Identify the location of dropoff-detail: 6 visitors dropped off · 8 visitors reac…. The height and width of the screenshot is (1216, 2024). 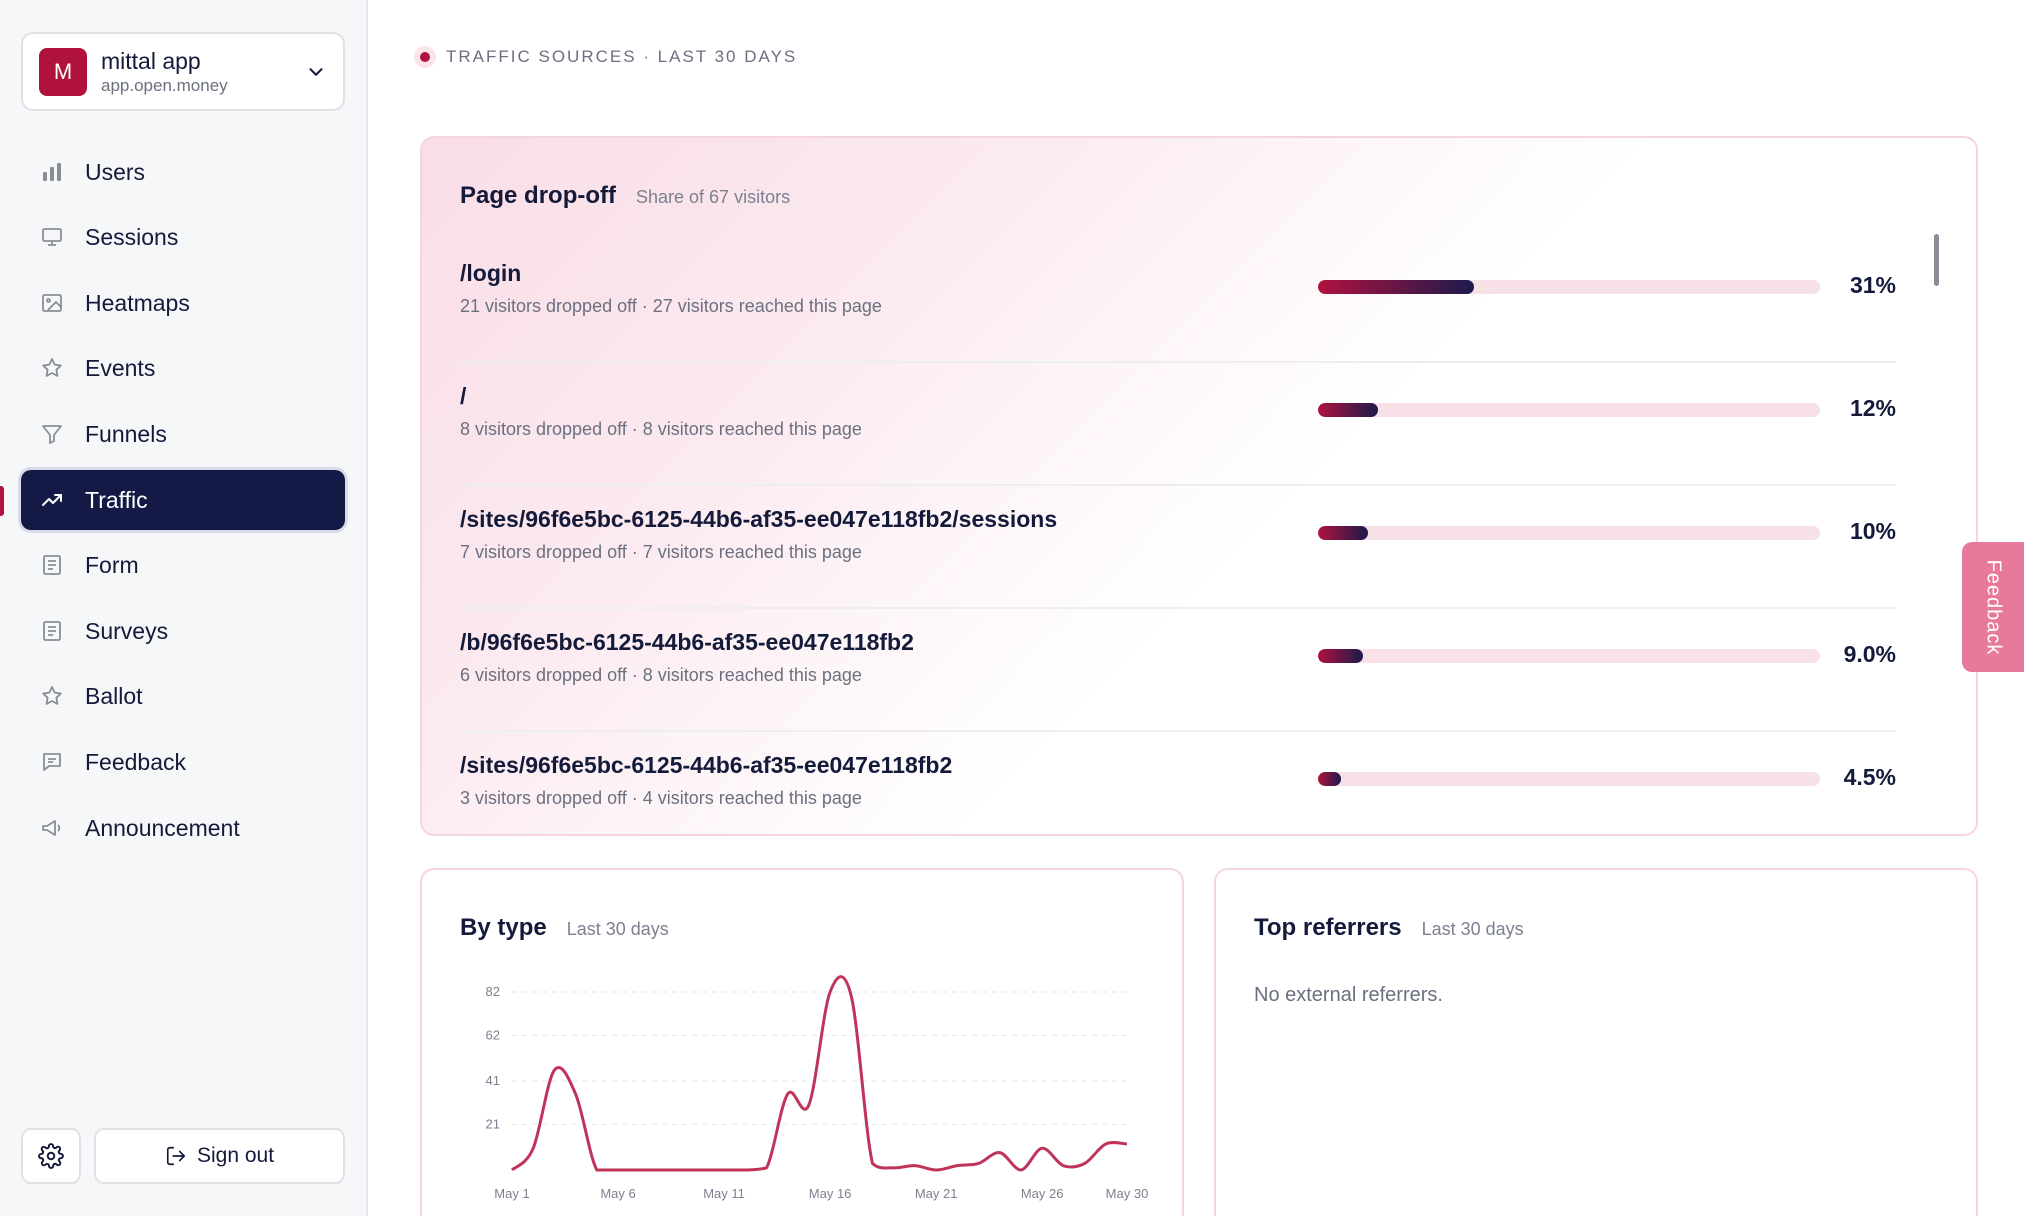
(661, 675).